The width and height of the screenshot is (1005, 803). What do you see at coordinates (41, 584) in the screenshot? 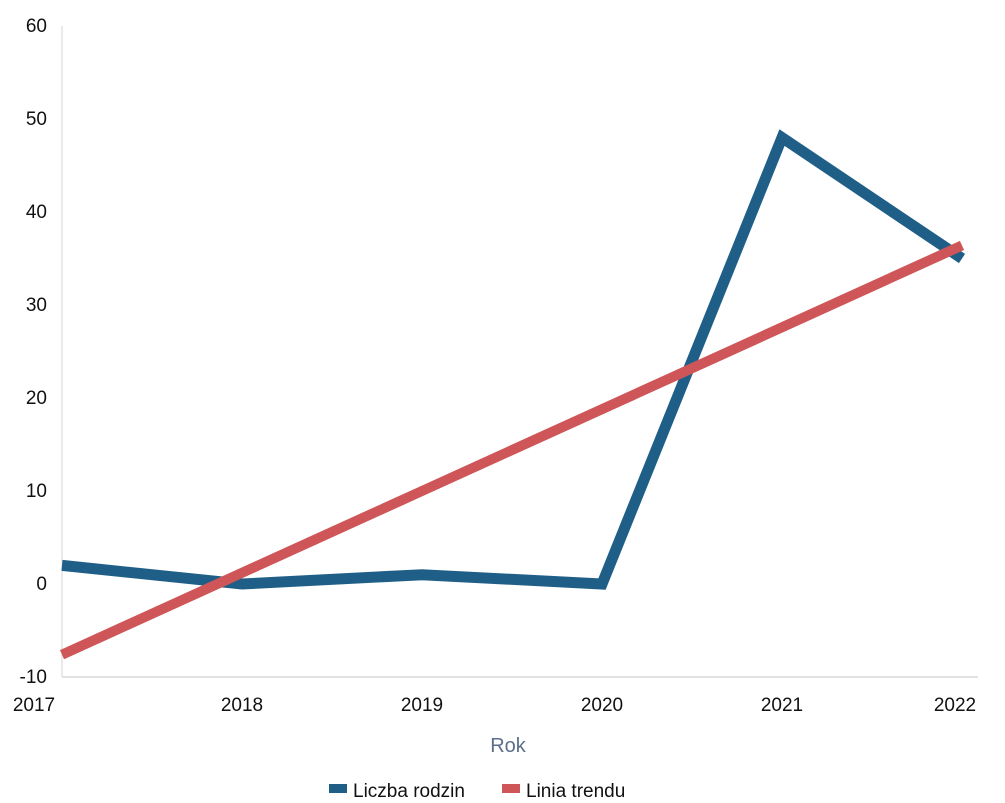
I see `y-tick-label: 0` at bounding box center [41, 584].